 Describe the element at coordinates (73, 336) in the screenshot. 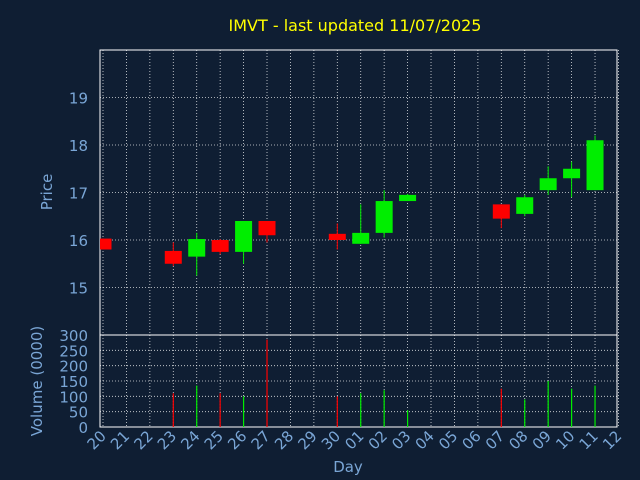

I see `volume-tick-label: 300` at that location.